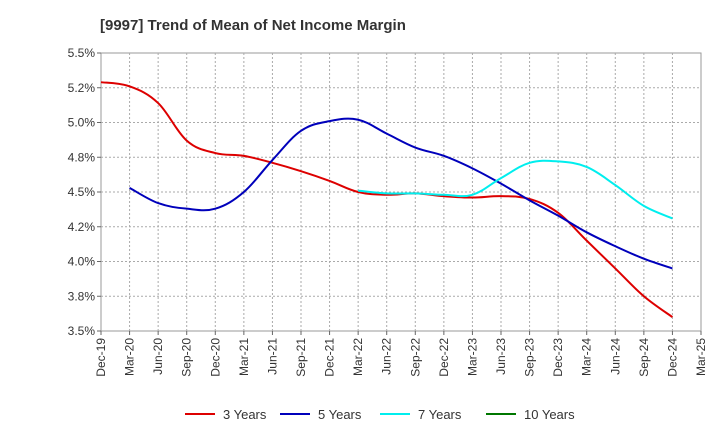  Describe the element at coordinates (387, 356) in the screenshot. I see `x-tick-label: Jun-22` at that location.